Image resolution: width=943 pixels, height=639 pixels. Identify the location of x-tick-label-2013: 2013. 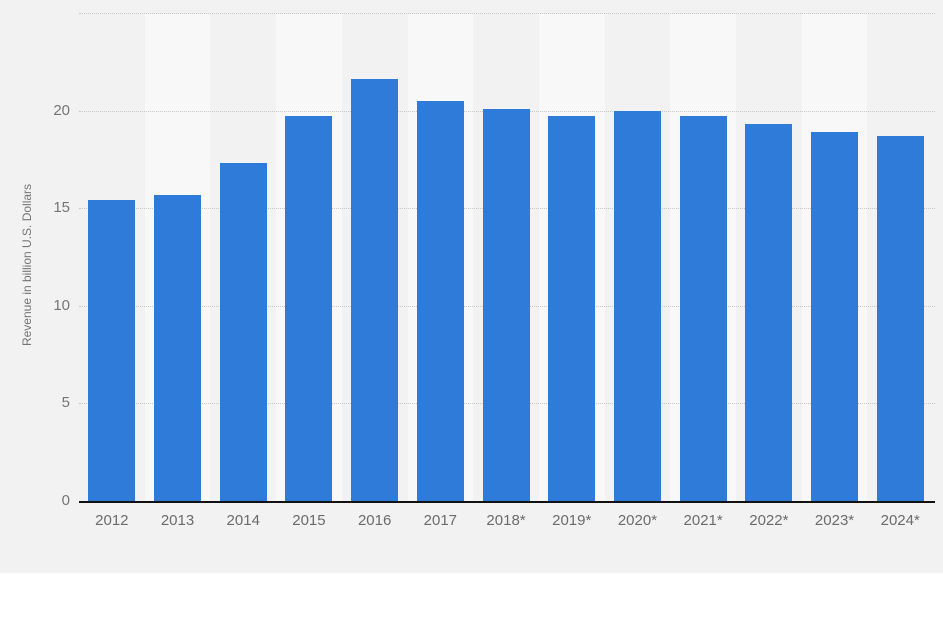
(177, 520).